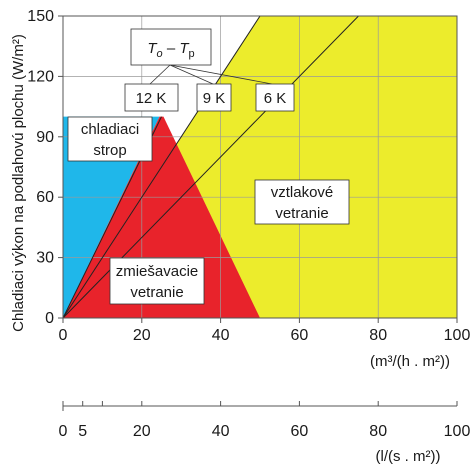 This screenshot has width=474, height=475. Describe the element at coordinates (191, 74) in the screenshot. I see `leader-line-9k` at that location.